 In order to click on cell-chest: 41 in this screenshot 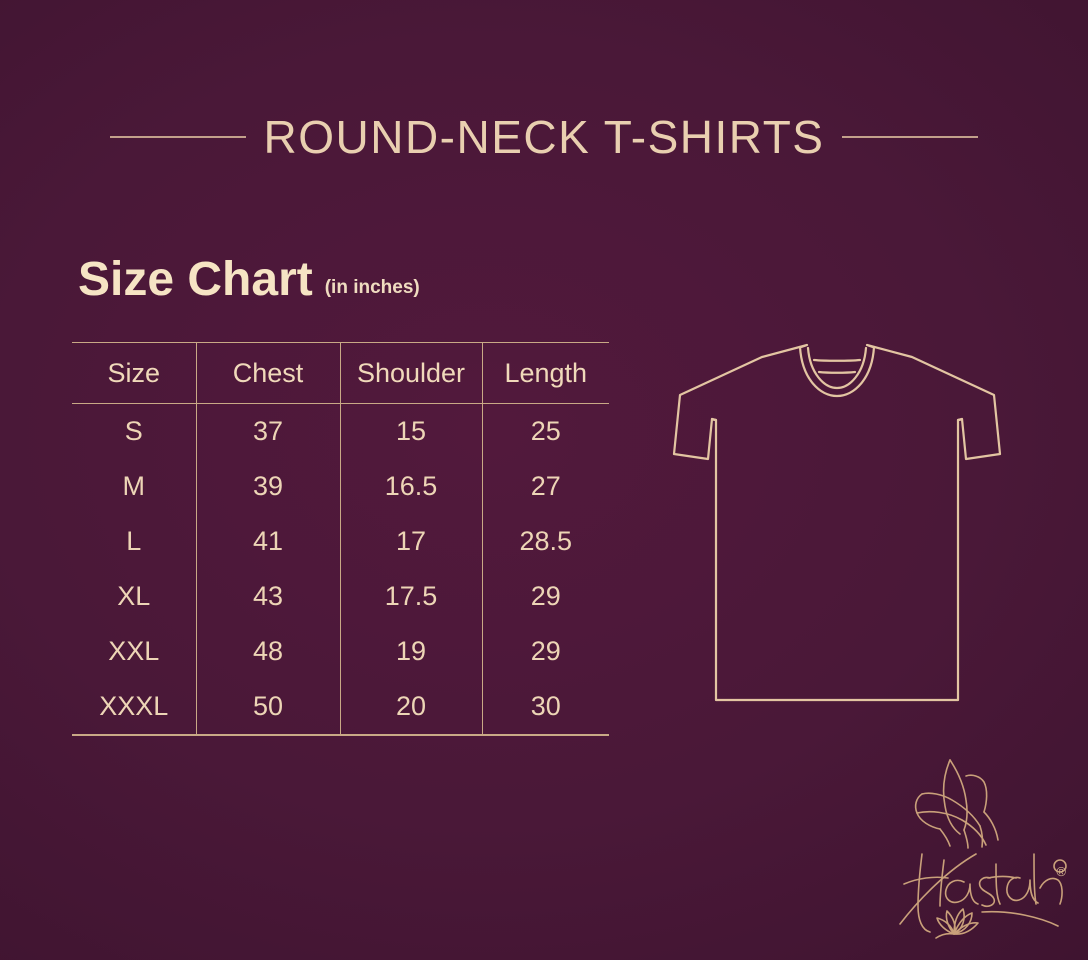, I will do `click(267, 541)`.